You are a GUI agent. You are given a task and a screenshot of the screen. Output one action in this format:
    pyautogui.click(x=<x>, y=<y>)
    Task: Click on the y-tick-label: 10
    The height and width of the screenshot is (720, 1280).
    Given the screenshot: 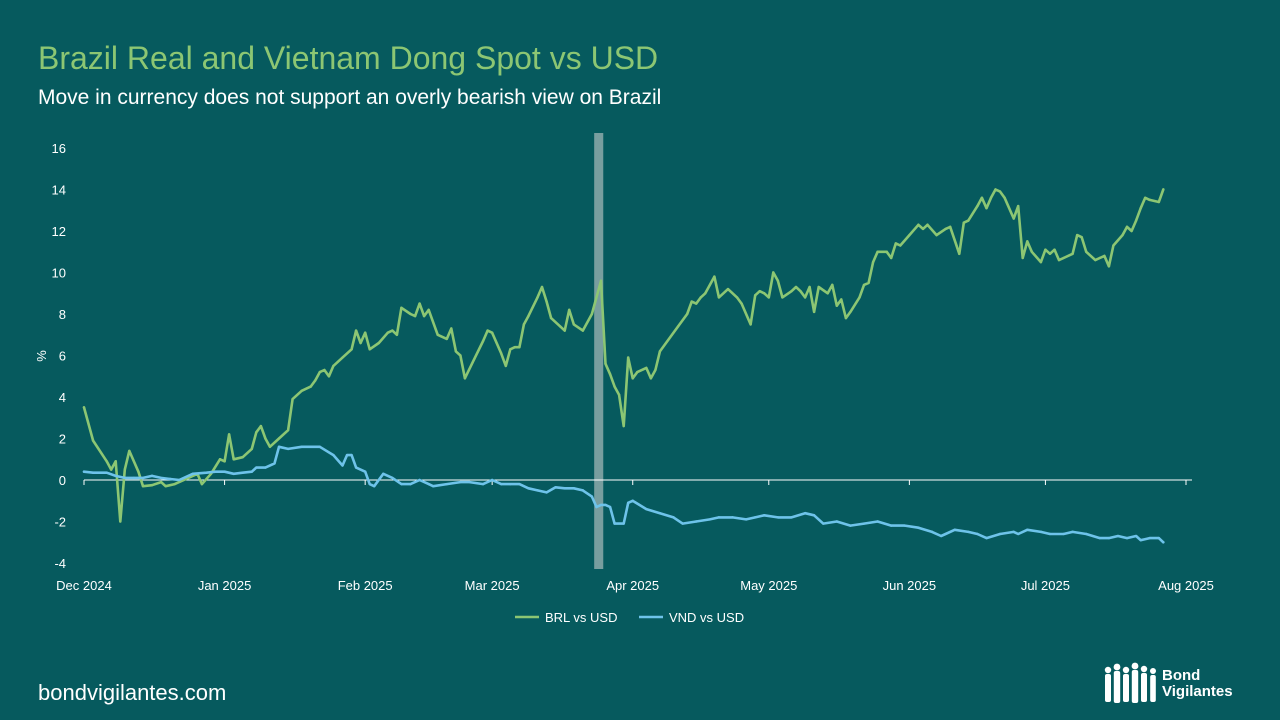 What is the action you would take?
    pyautogui.click(x=59, y=273)
    